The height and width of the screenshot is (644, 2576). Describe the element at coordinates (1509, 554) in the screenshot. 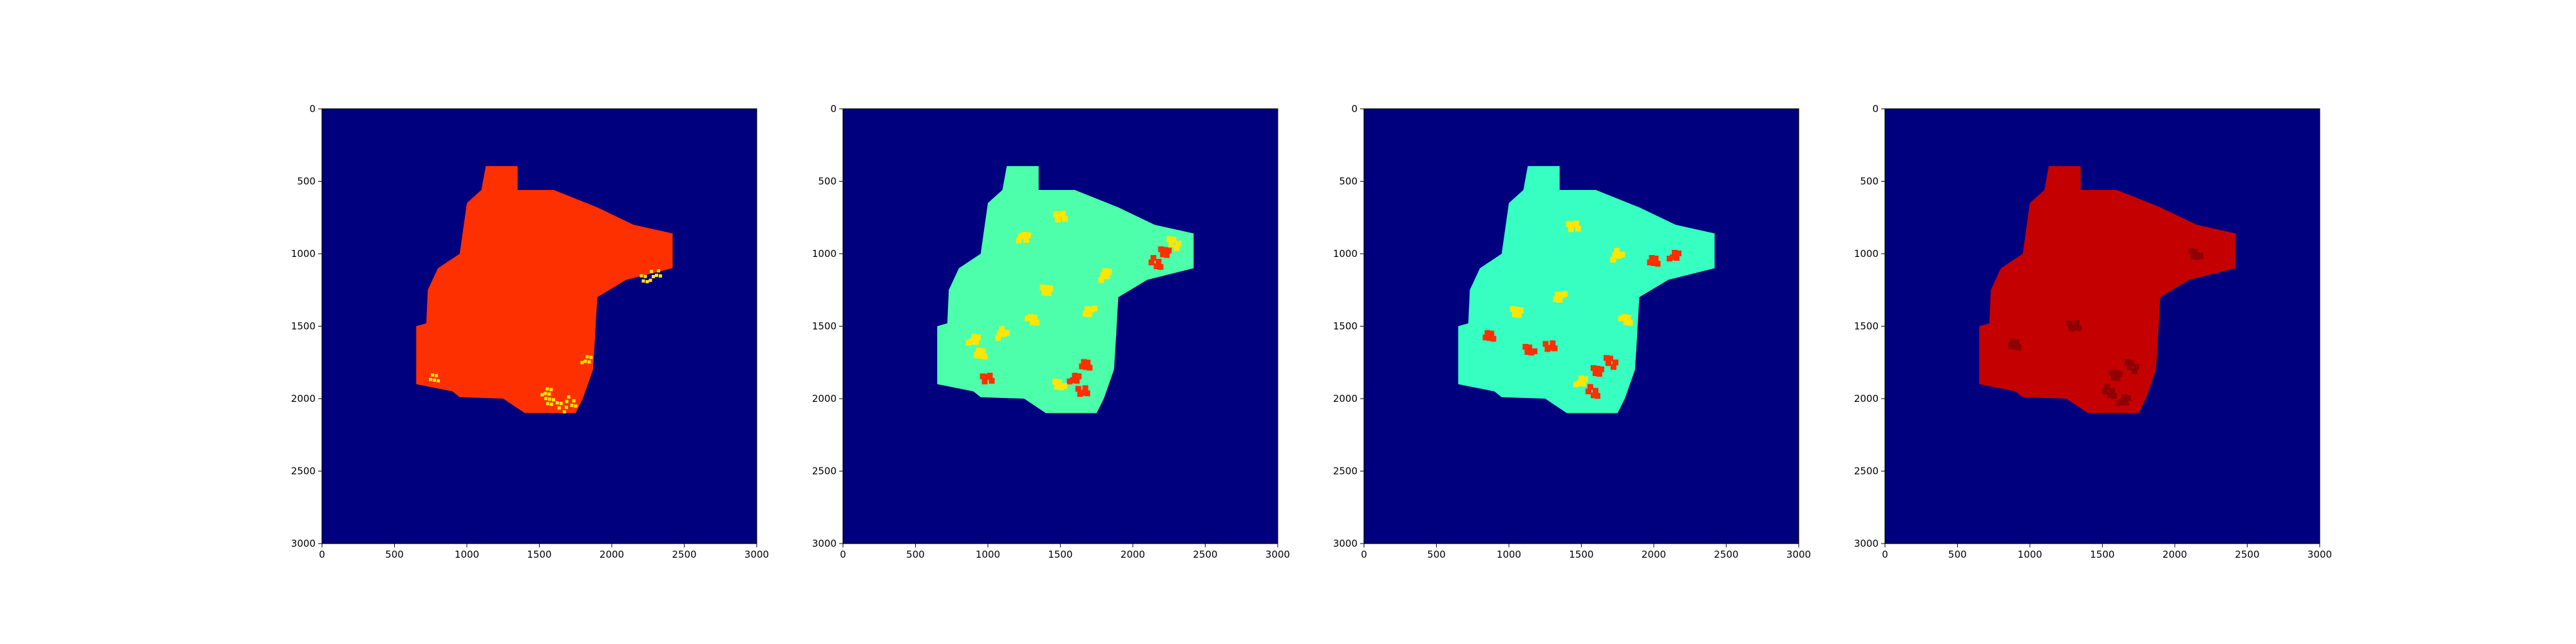

I see `x-tick-label: 1000` at that location.